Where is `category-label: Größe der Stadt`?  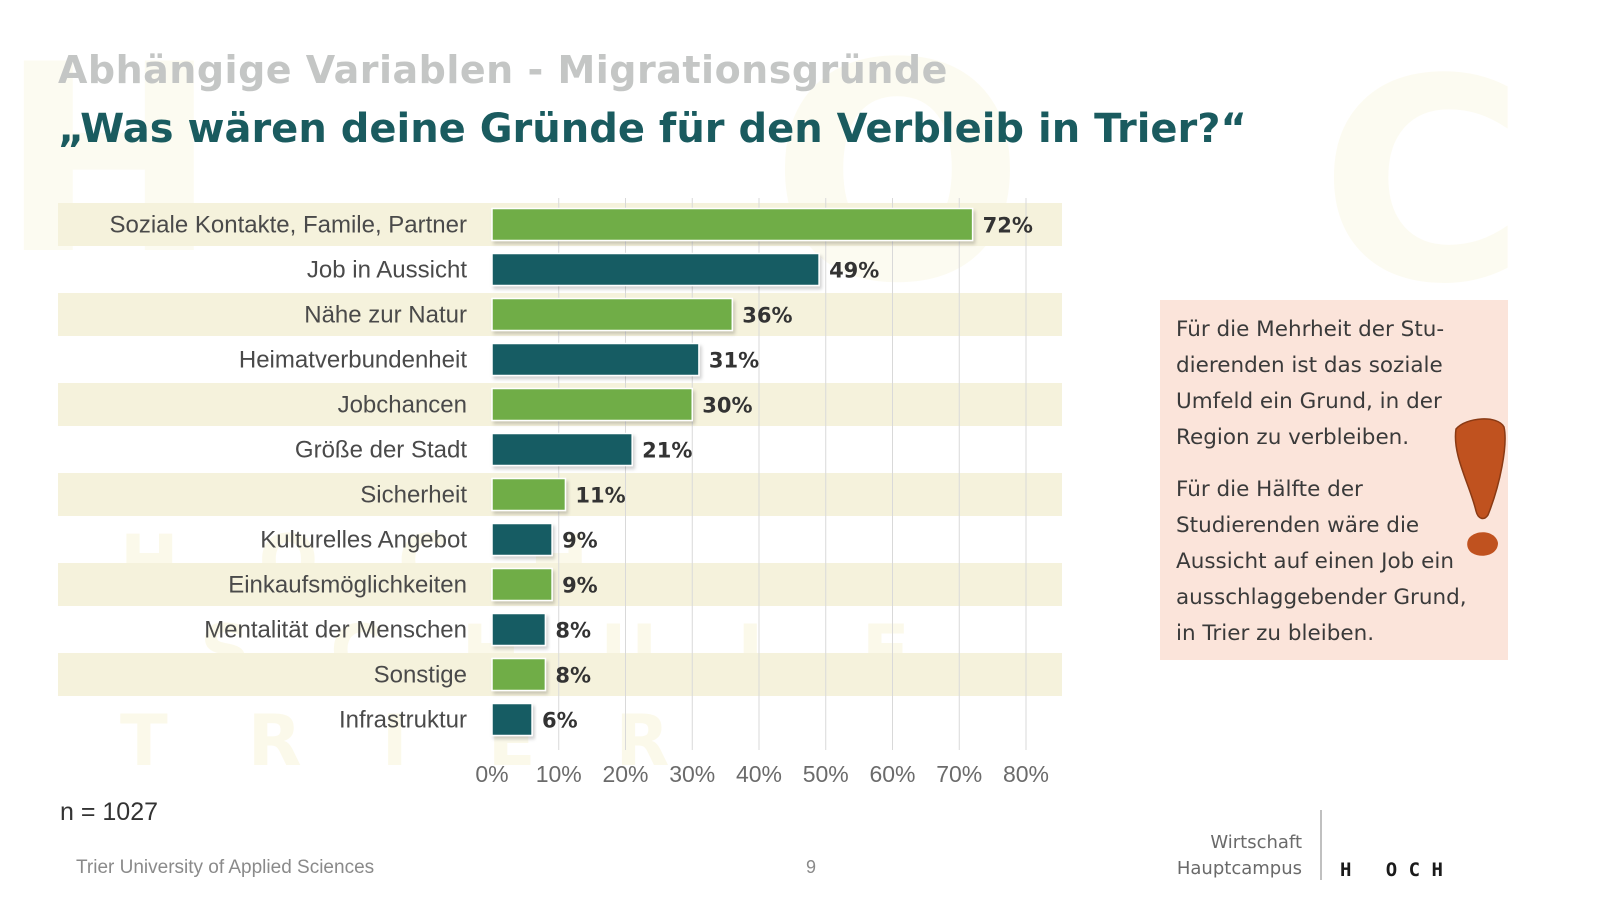 category-label: Größe der Stadt is located at coordinates (381, 450).